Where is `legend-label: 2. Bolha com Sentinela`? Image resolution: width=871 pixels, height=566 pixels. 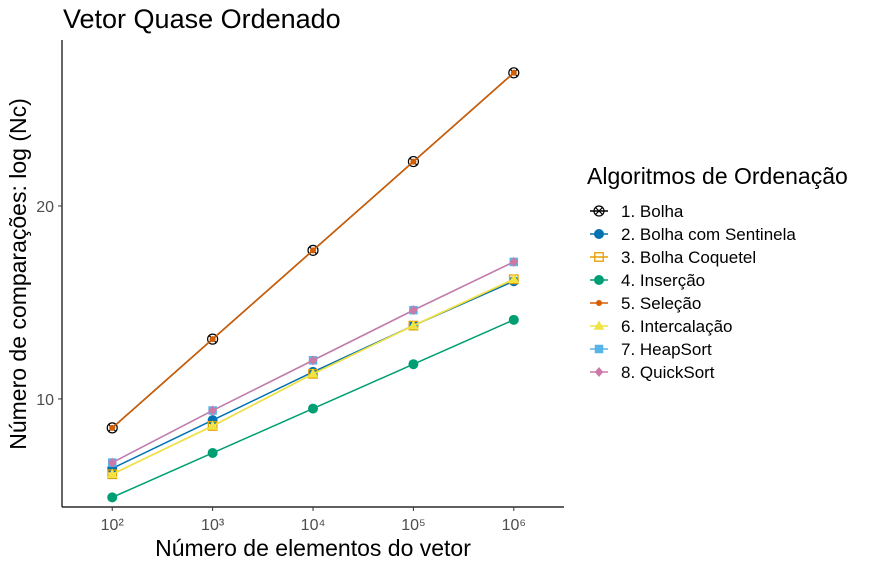 legend-label: 2. Bolha com Sentinela is located at coordinates (708, 234).